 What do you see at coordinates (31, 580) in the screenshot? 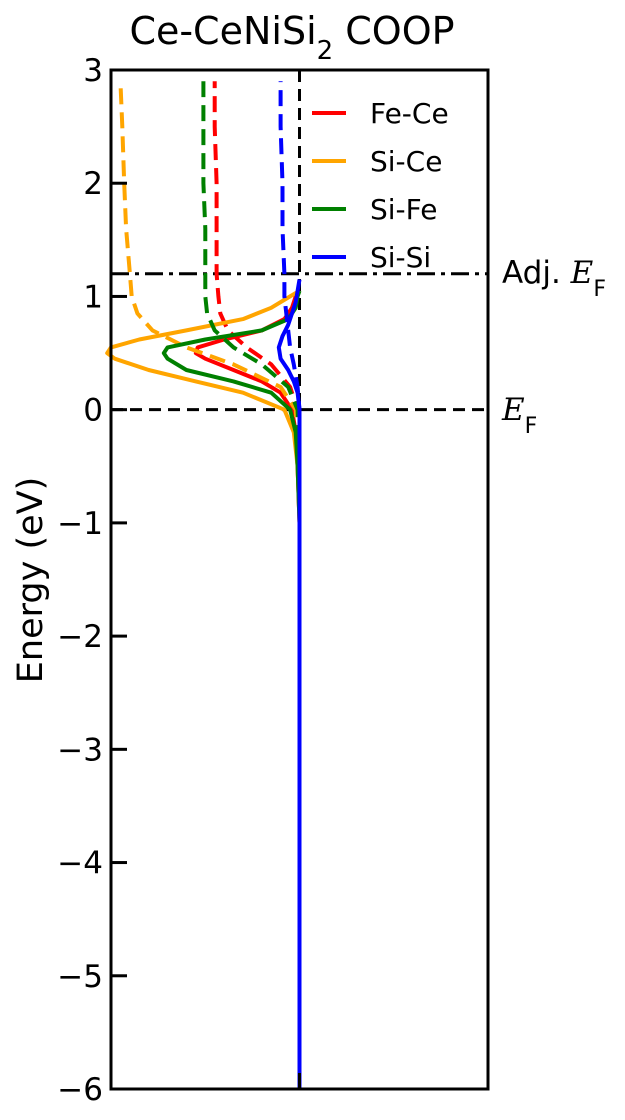
I see `y-axis-label: Energy (eV)` at bounding box center [31, 580].